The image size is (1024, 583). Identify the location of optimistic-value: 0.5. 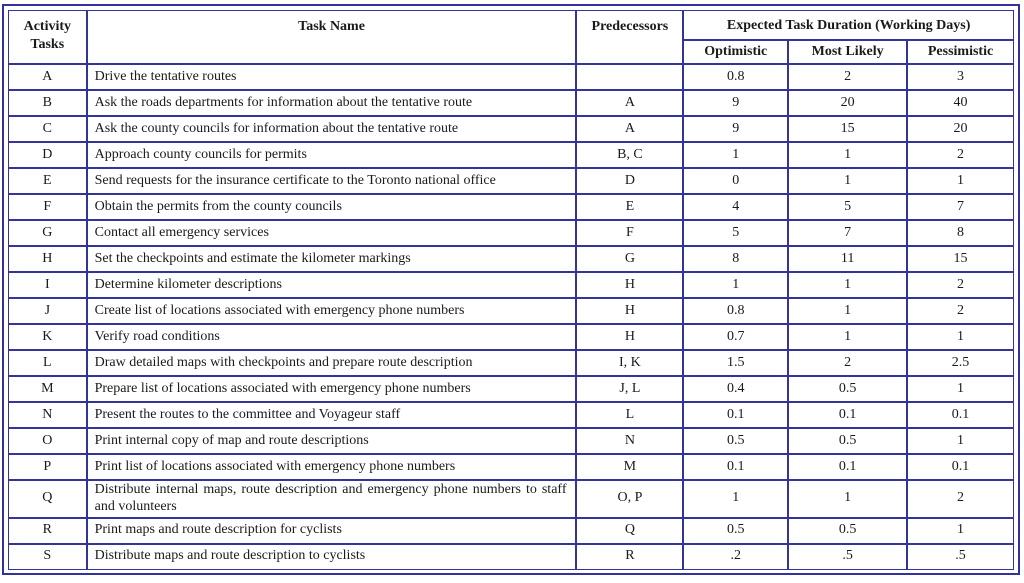
(736, 530).